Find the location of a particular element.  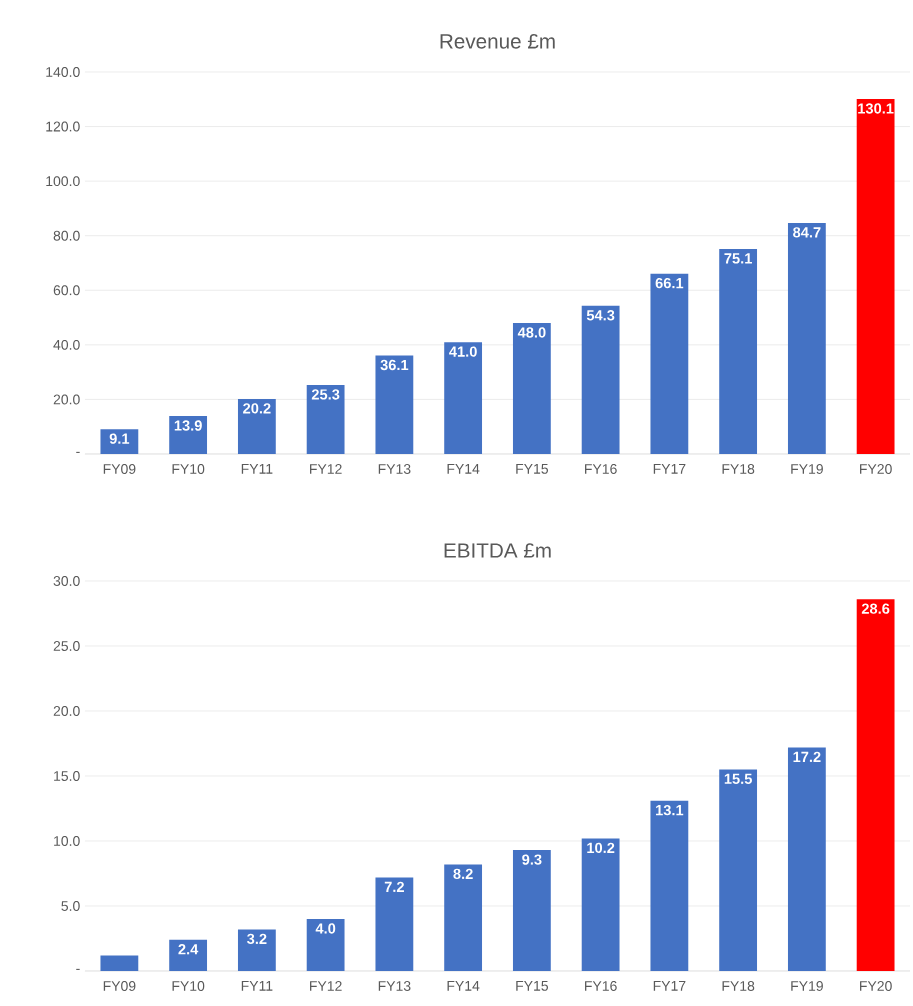

data-label: 84.7 is located at coordinates (807, 232).